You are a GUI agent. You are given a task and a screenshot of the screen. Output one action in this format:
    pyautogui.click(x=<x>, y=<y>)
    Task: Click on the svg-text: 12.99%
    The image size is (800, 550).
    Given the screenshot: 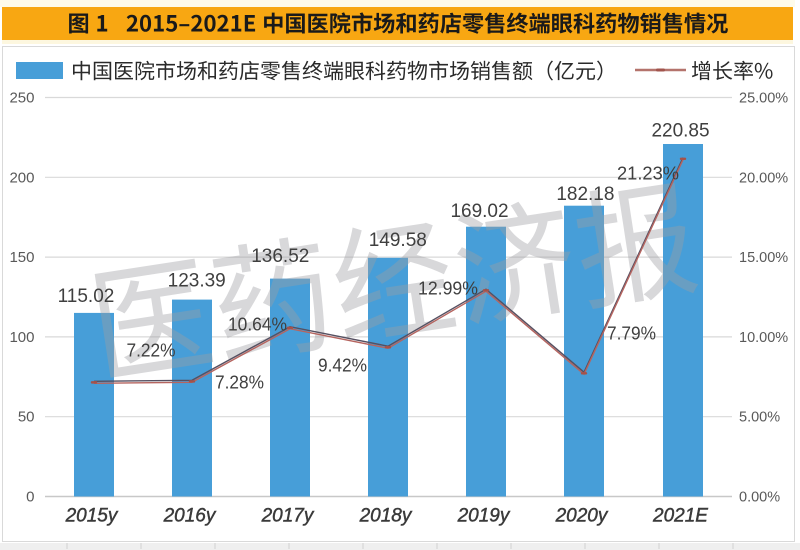 What is the action you would take?
    pyautogui.click(x=448, y=289)
    